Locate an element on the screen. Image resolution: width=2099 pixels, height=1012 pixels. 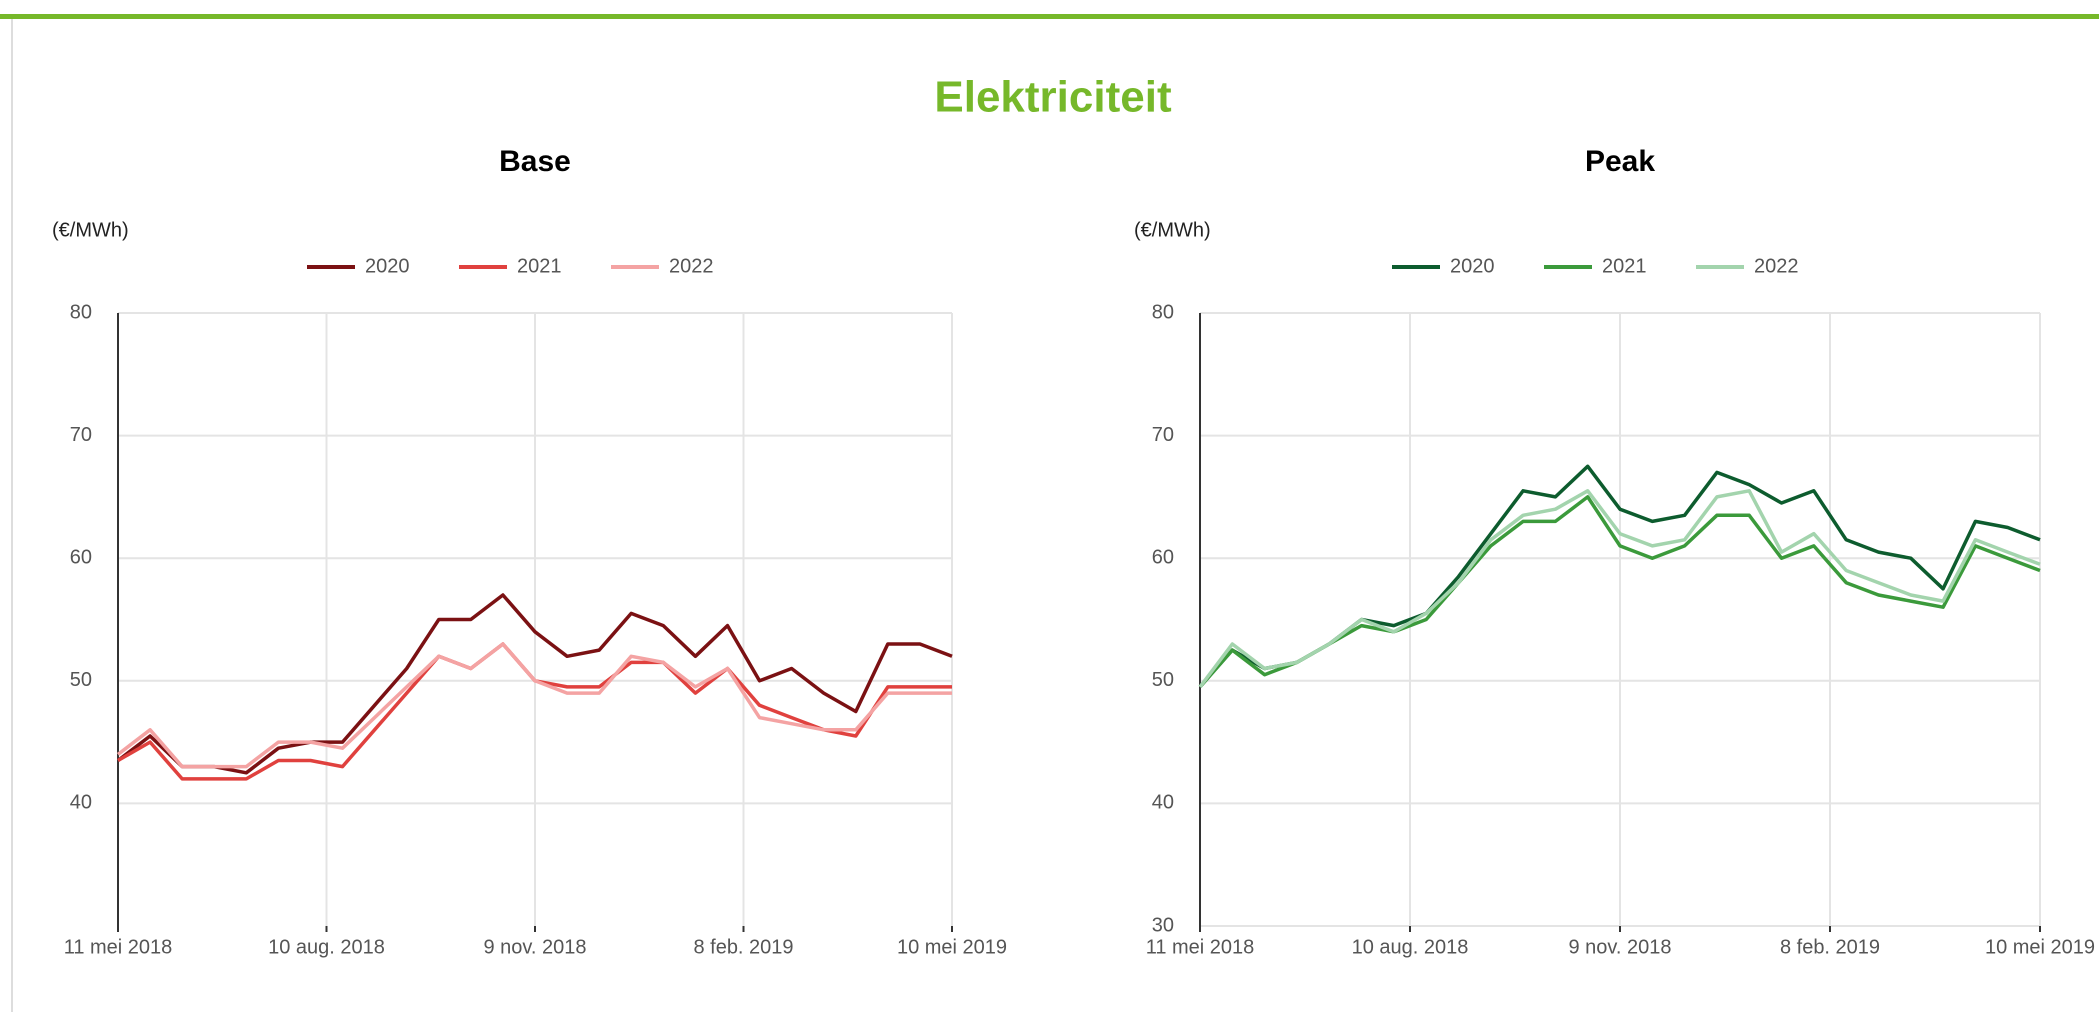
top-bar is located at coordinates (1049, 16).